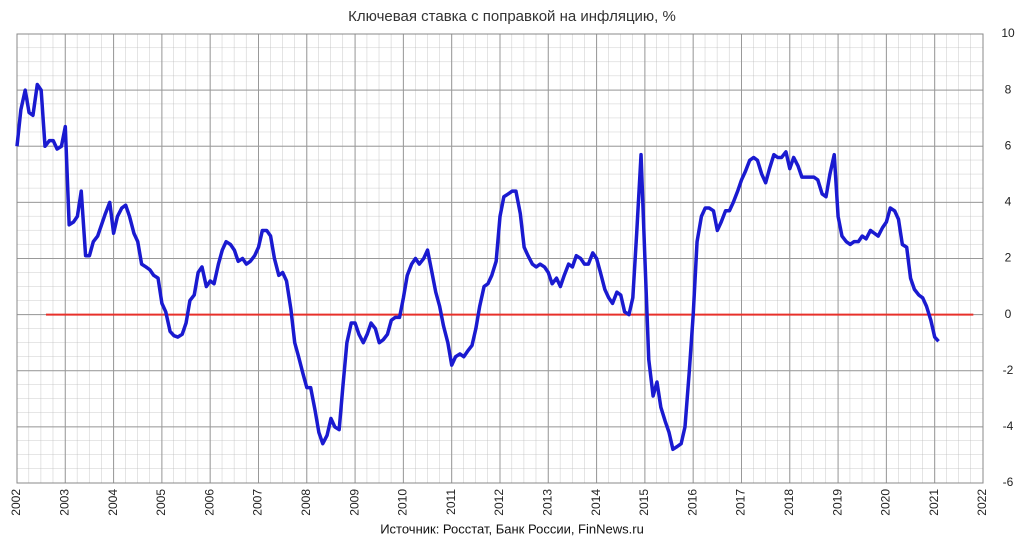 This screenshot has width=1024, height=542. Describe the element at coordinates (644, 502) in the screenshot. I see `x-tick-label: 2015` at that location.